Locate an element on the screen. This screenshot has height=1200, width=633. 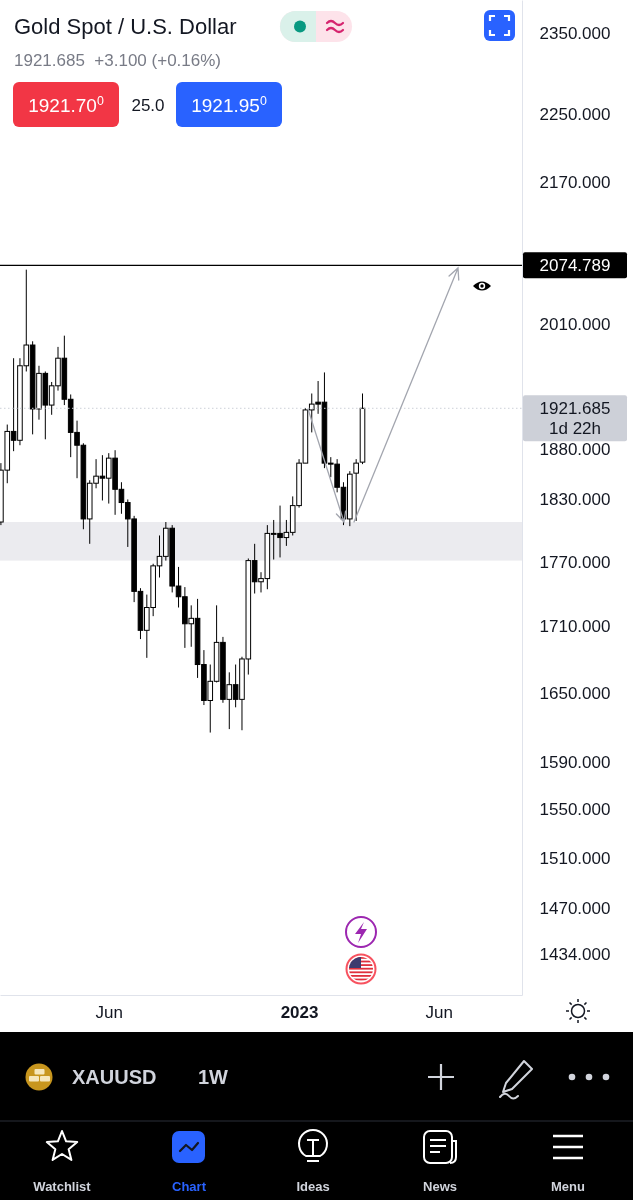
annotation: 1921.95$^{0}$ is located at coordinates (229, 104).